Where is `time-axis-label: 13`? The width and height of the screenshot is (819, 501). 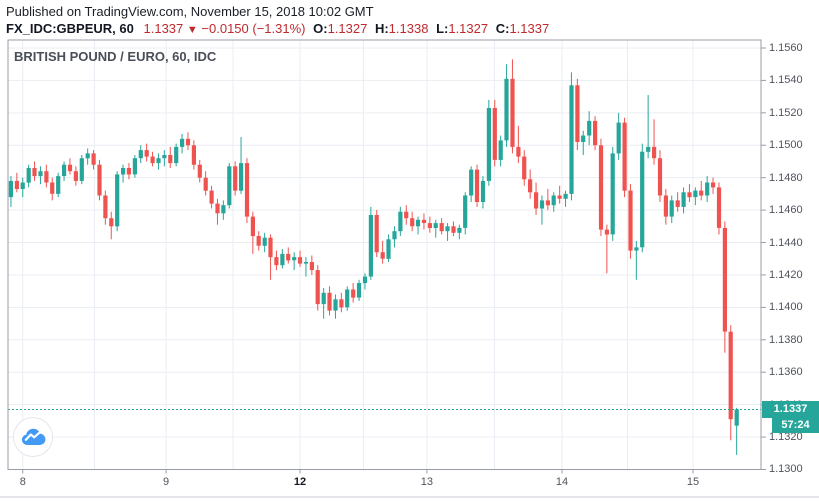 time-axis-label: 13 is located at coordinates (427, 482).